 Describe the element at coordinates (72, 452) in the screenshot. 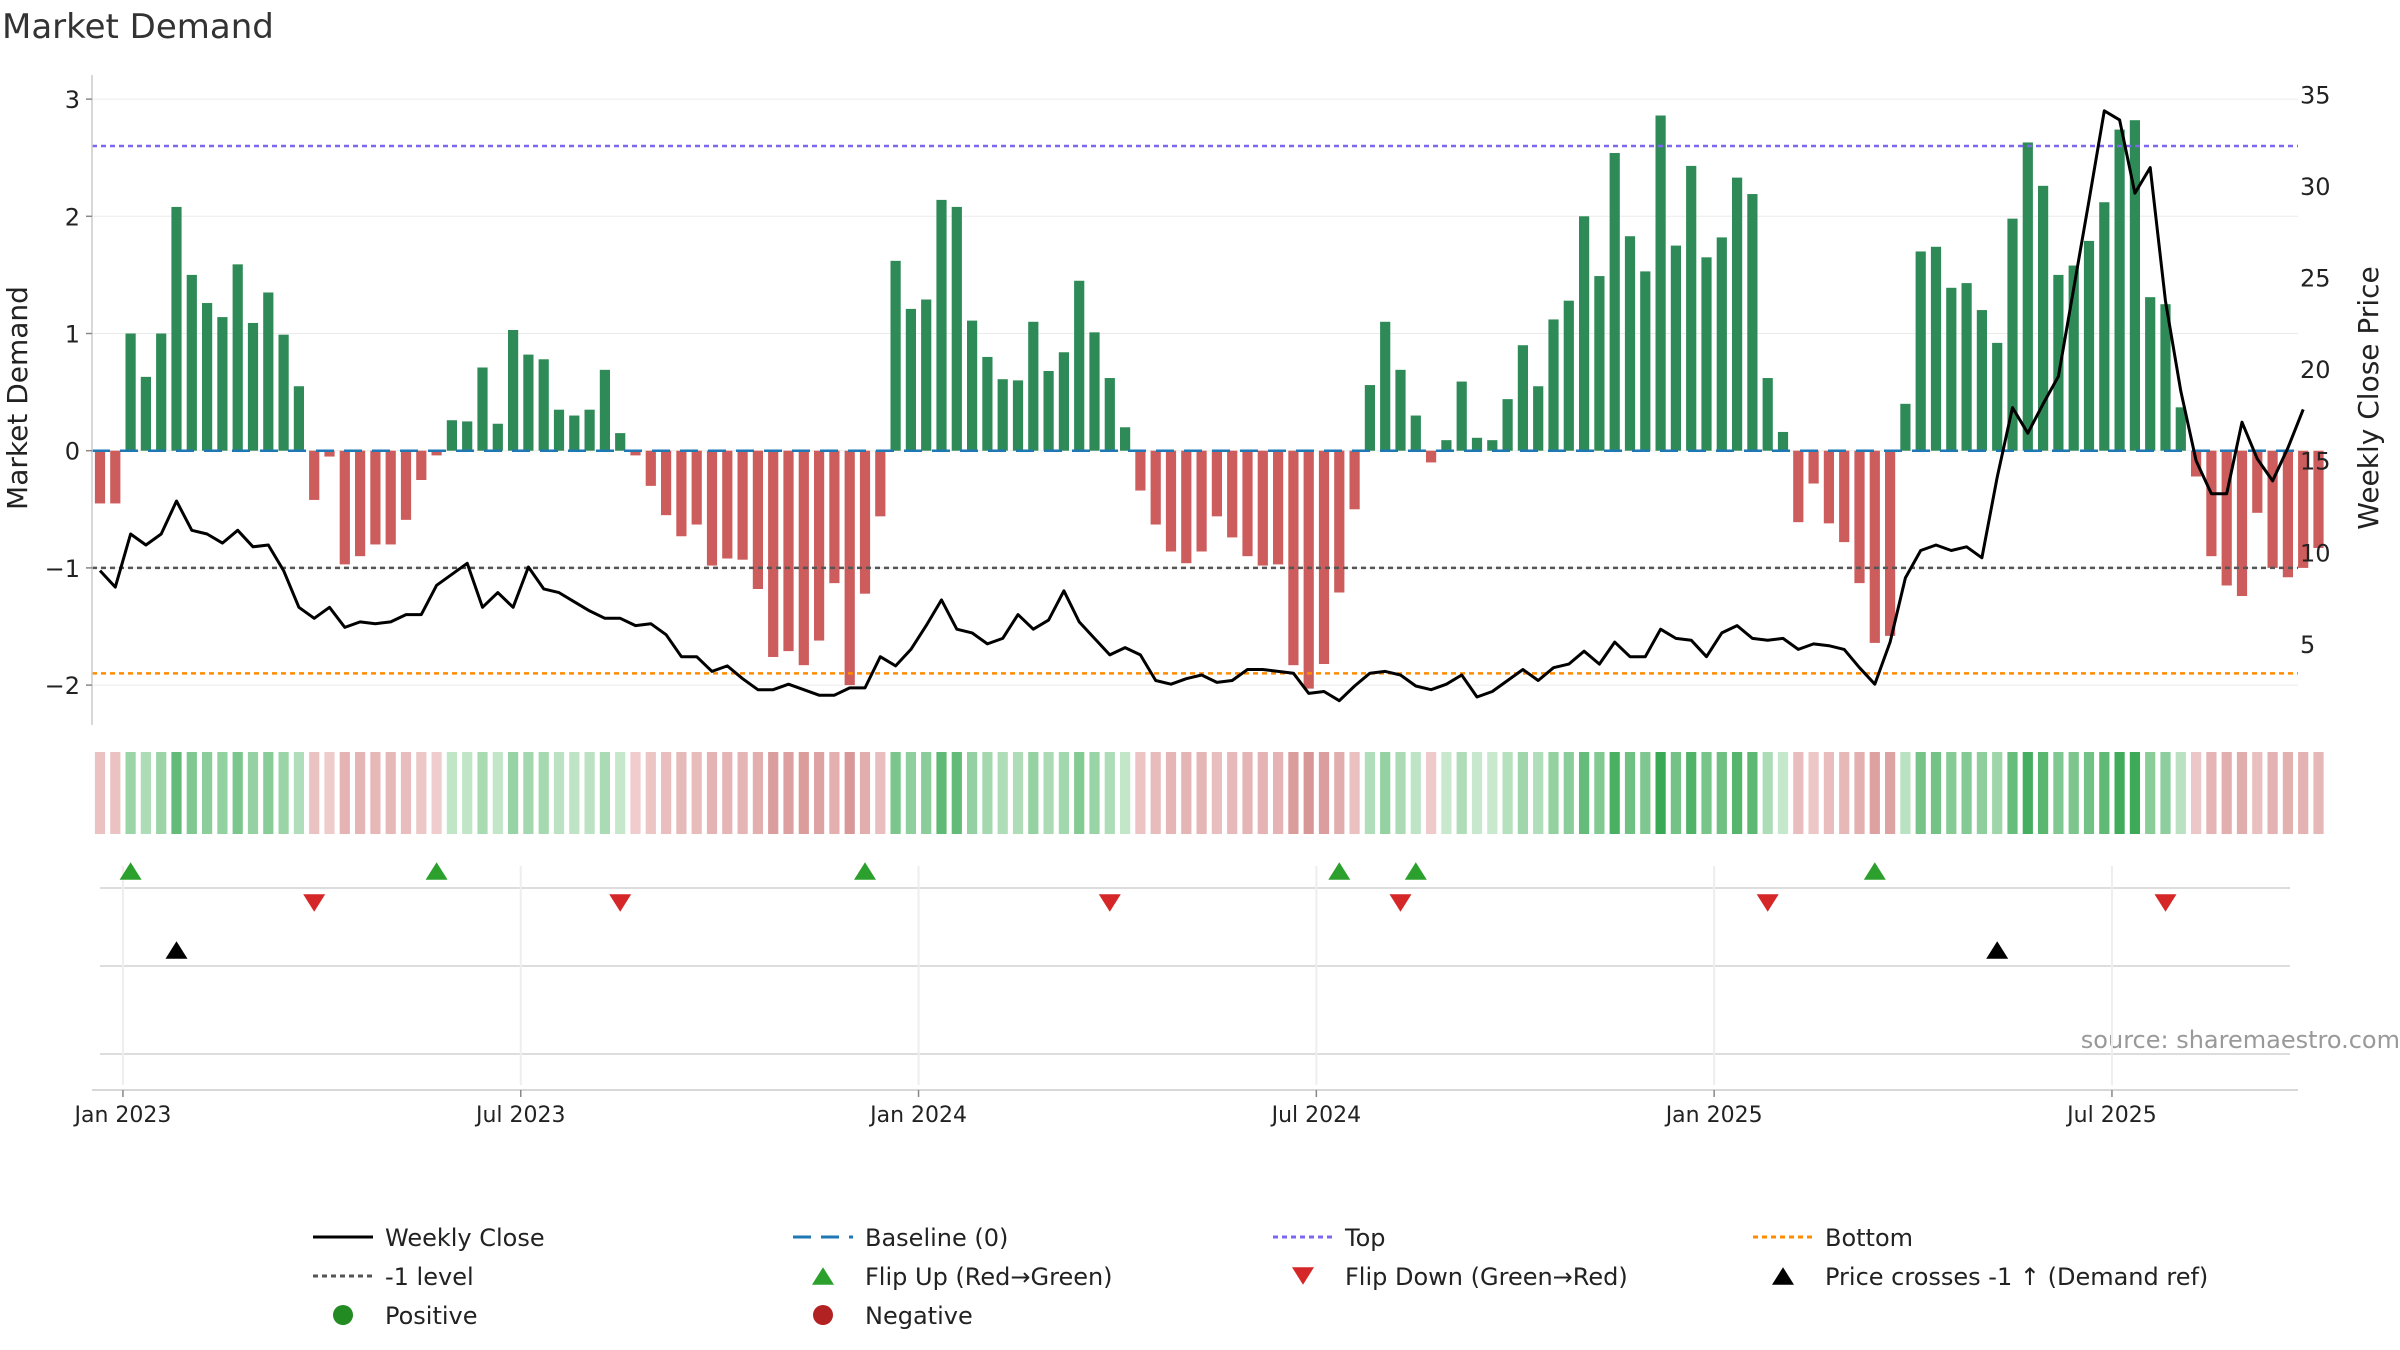

I see `y-tick-label: 0` at that location.